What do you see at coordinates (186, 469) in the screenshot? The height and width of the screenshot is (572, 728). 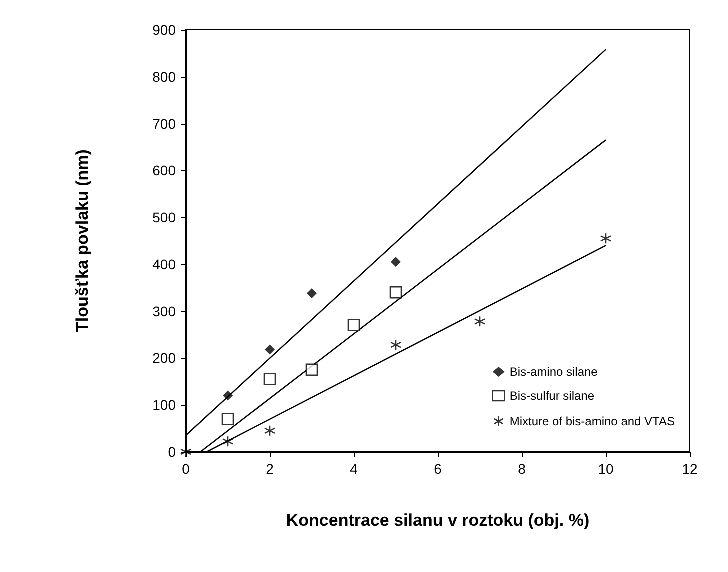 I see `x-tick-label: 0` at bounding box center [186, 469].